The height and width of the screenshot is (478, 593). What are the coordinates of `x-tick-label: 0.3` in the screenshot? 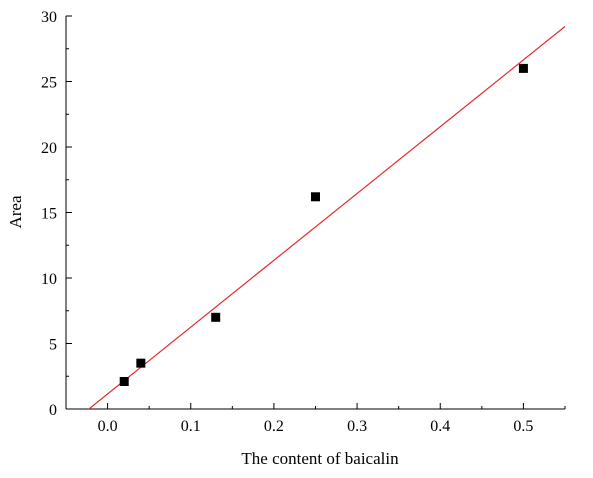 It's located at (357, 426).